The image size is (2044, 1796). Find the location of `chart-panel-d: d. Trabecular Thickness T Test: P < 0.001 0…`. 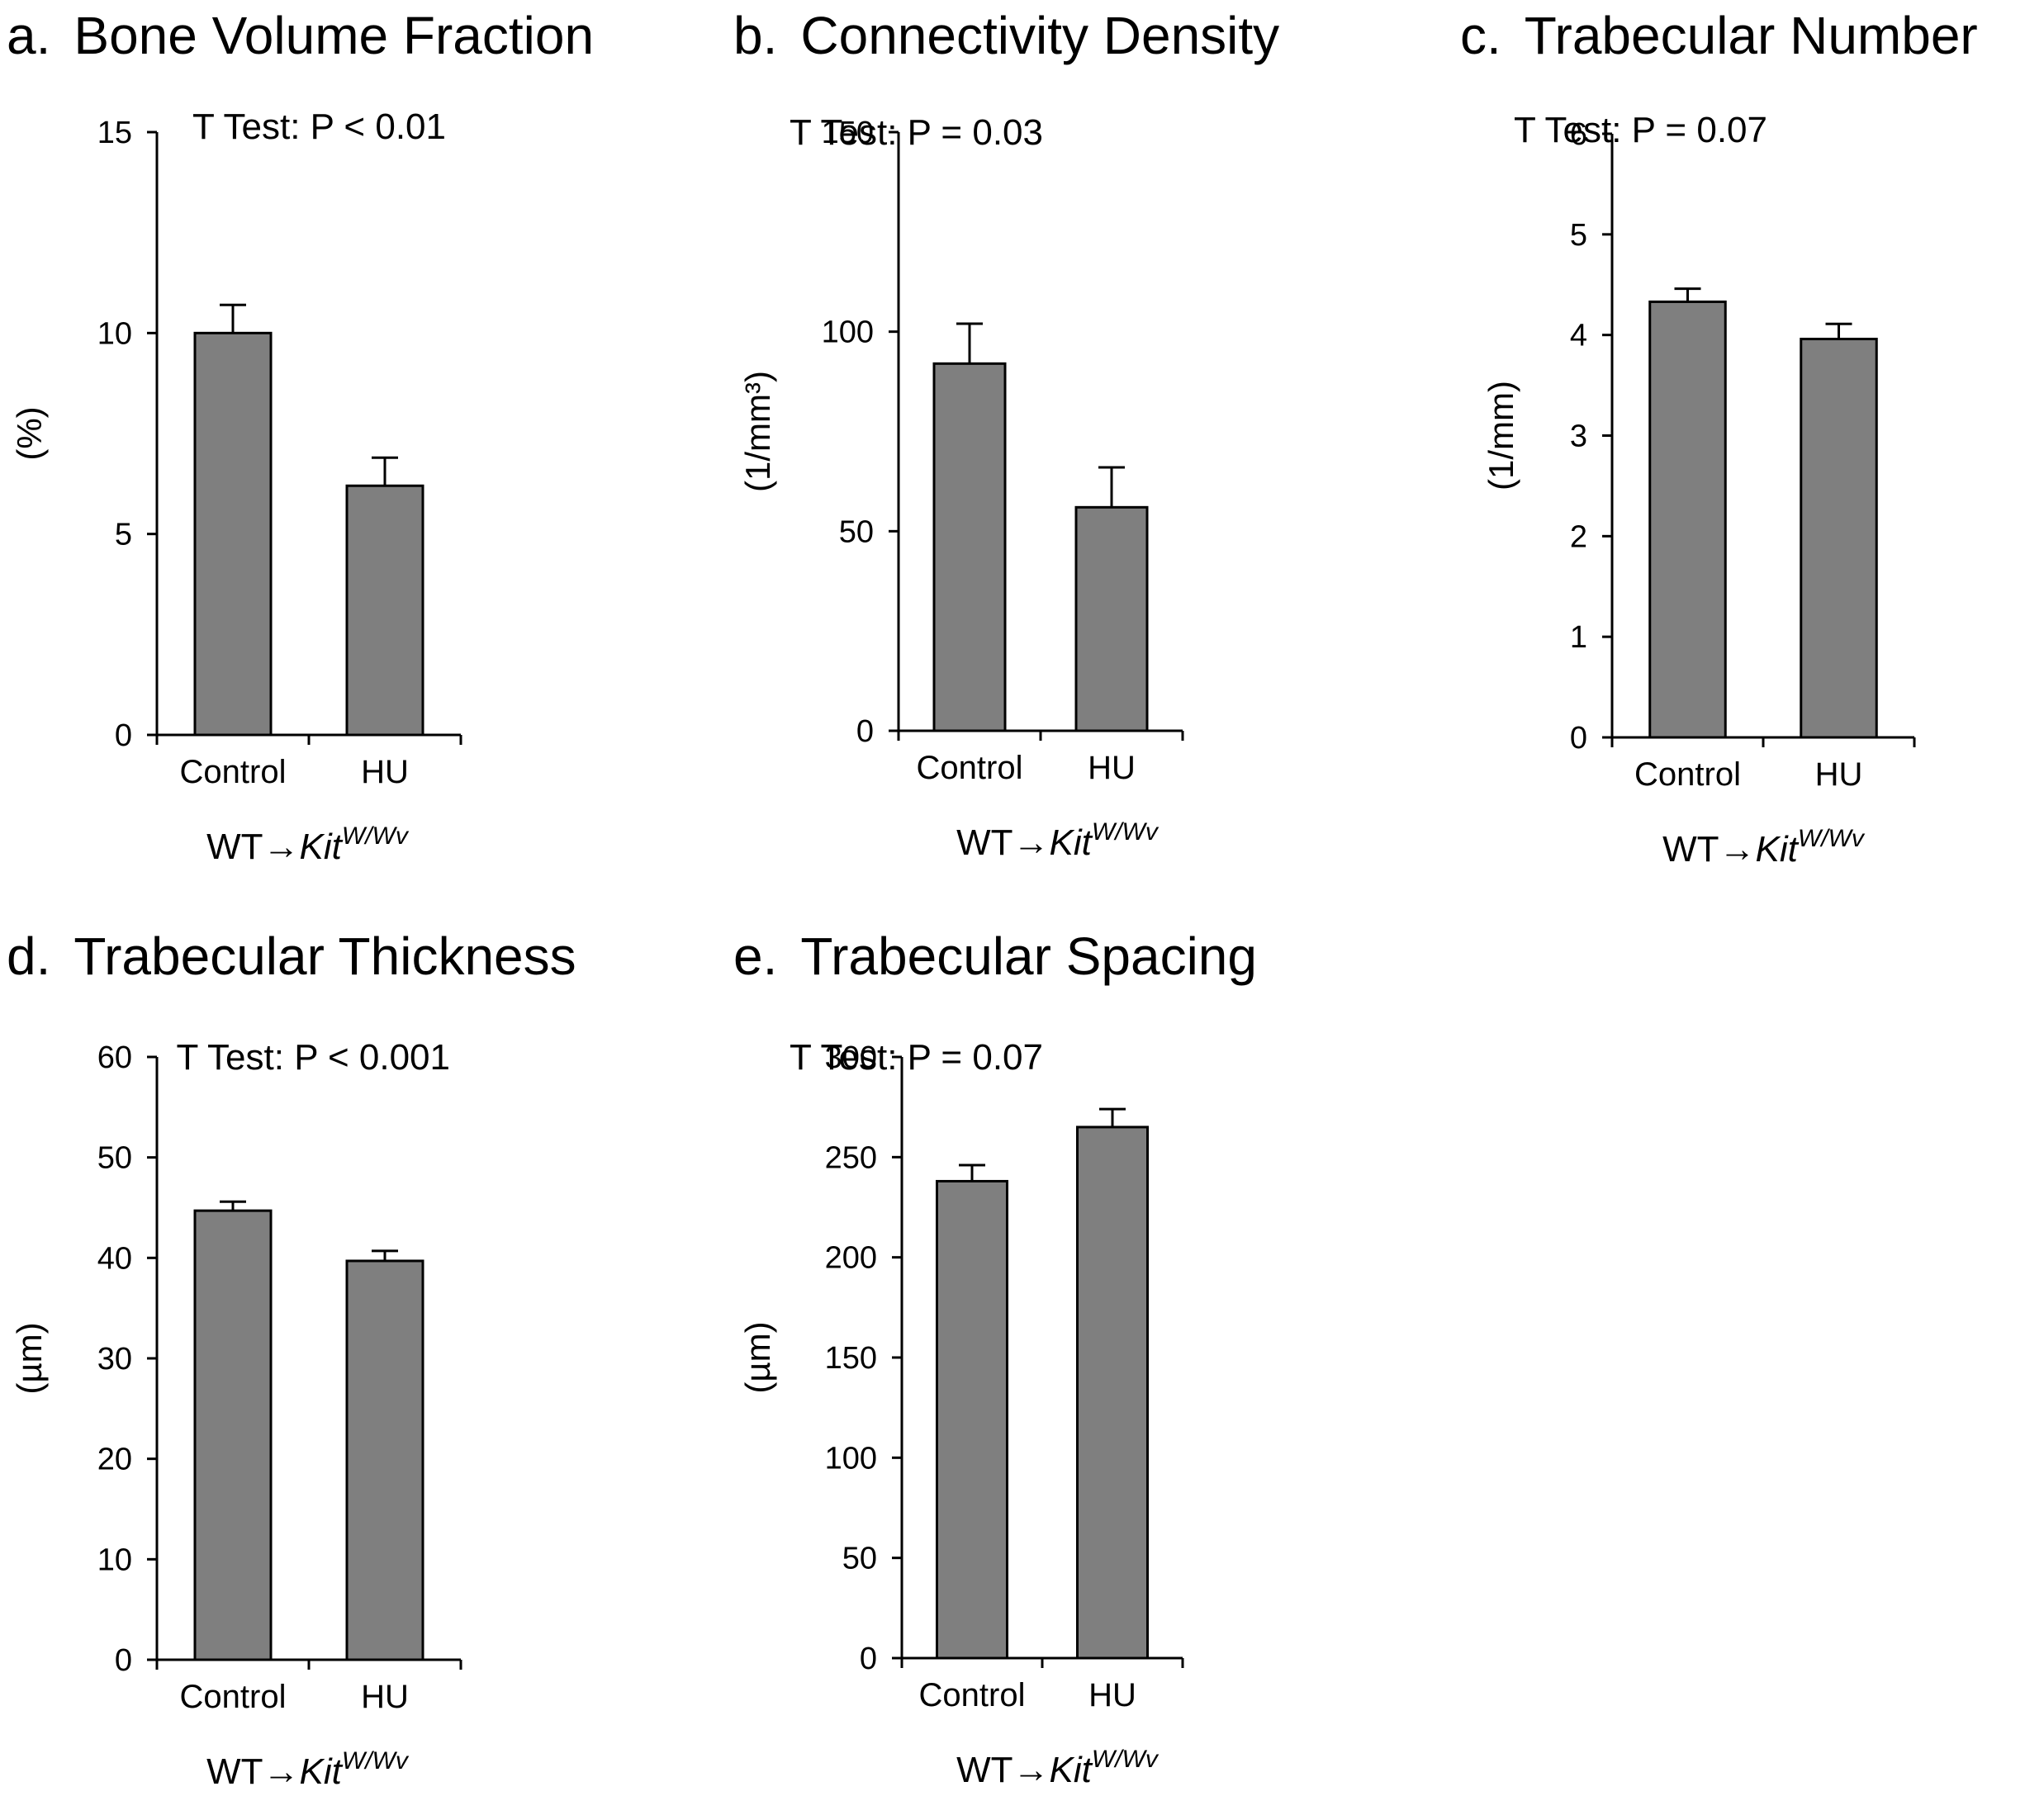

chart-panel-d: d. Trabecular Thickness T Test: P < 0.001 0… is located at coordinates (291, 1359).